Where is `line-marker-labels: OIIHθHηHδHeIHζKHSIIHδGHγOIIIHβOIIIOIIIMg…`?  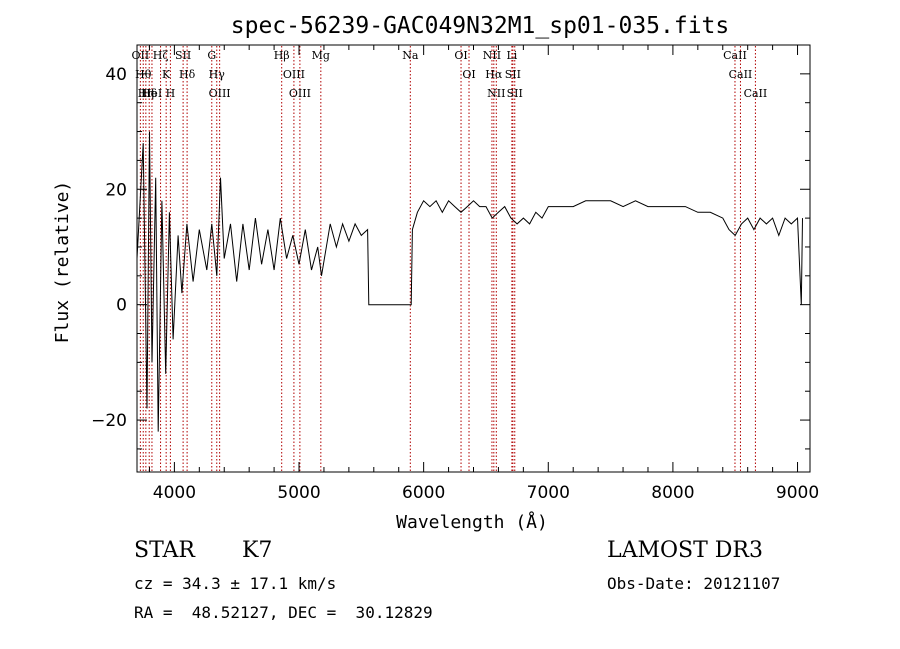 line-marker-labels: OIIHθHηHδHeIHζKHSIIHδGHγOIIIHβOIIIOIIIMg… is located at coordinates (450, 74).